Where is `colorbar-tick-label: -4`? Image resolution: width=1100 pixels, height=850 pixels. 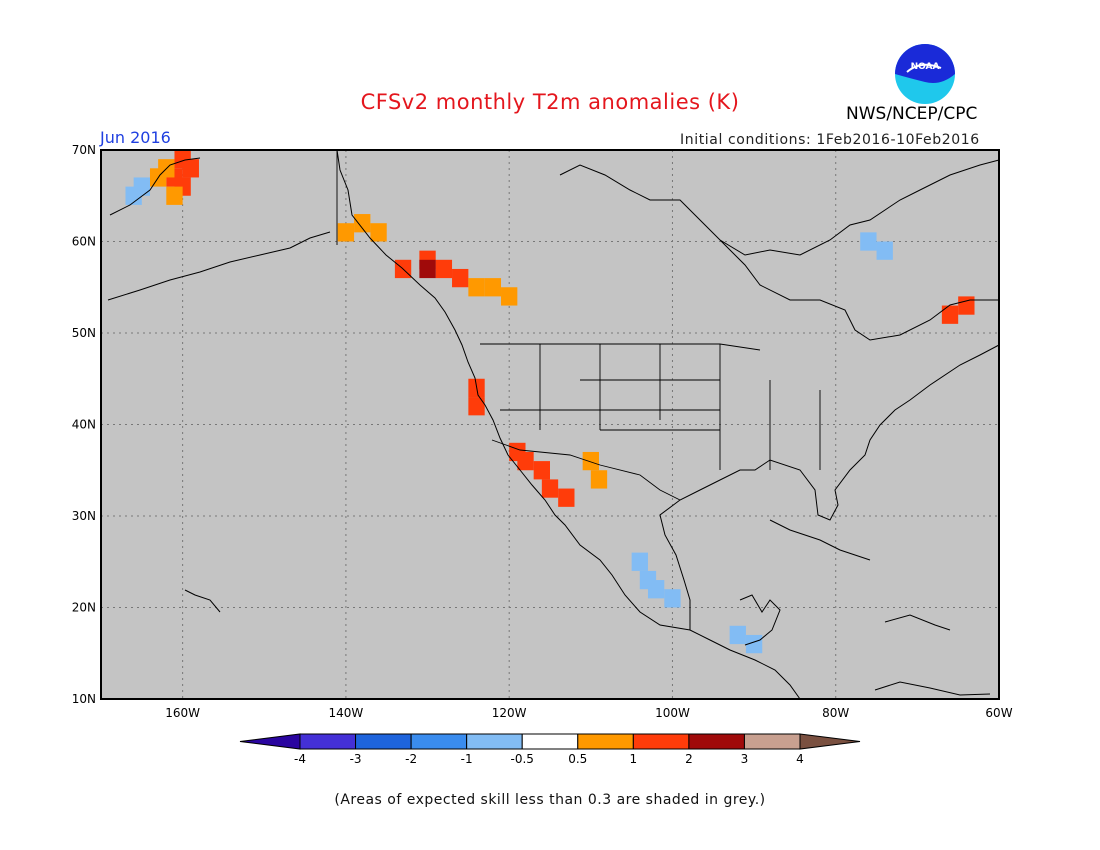 colorbar-tick-label: -4 is located at coordinates (300, 759).